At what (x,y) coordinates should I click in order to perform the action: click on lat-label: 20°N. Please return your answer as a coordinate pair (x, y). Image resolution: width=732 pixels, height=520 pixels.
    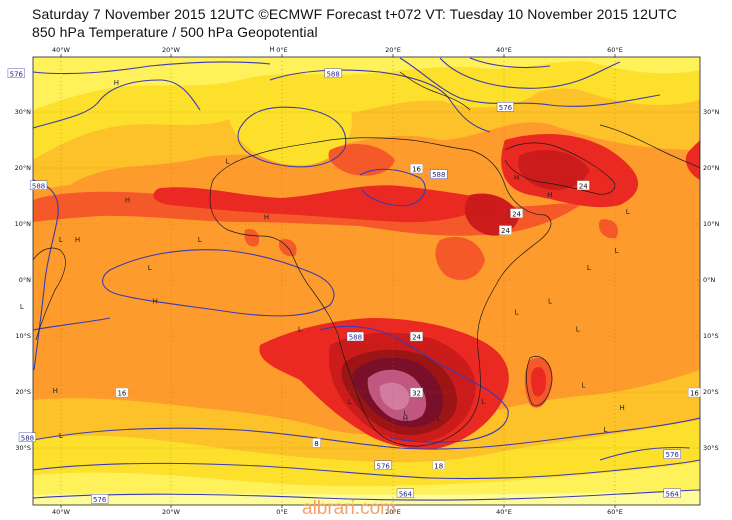
    Looking at the image, I should click on (23, 168).